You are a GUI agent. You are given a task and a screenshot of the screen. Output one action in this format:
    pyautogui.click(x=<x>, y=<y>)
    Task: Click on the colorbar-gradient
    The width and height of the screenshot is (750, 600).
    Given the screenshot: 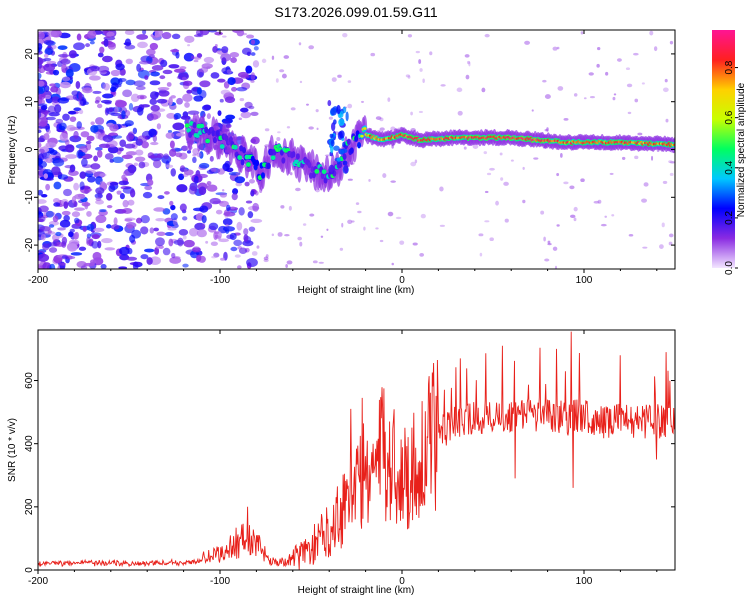 What is the action you would take?
    pyautogui.click(x=723, y=149)
    